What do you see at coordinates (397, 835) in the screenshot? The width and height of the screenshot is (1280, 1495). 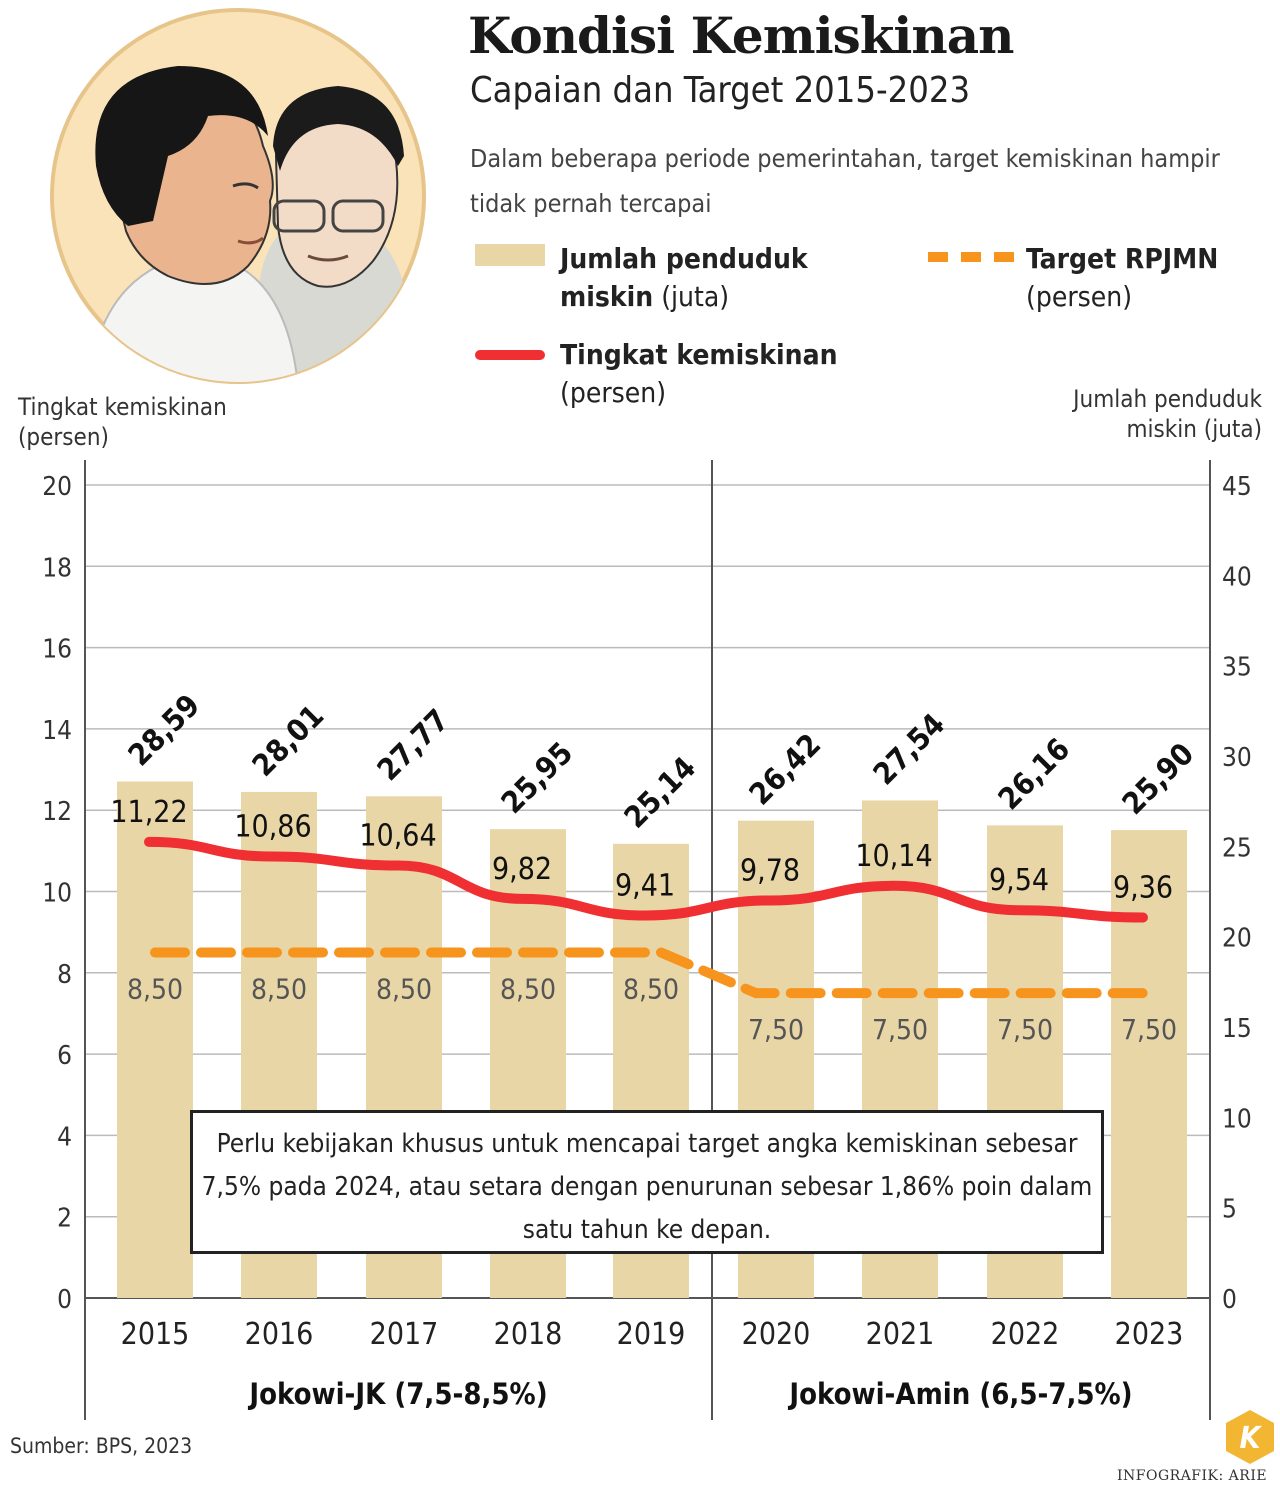 I see `rate-value-label: 10,64` at bounding box center [397, 835].